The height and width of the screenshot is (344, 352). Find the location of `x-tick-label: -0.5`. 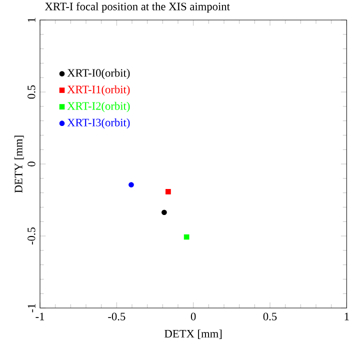

x-tick-label: -0.5 is located at coordinates (117, 316).